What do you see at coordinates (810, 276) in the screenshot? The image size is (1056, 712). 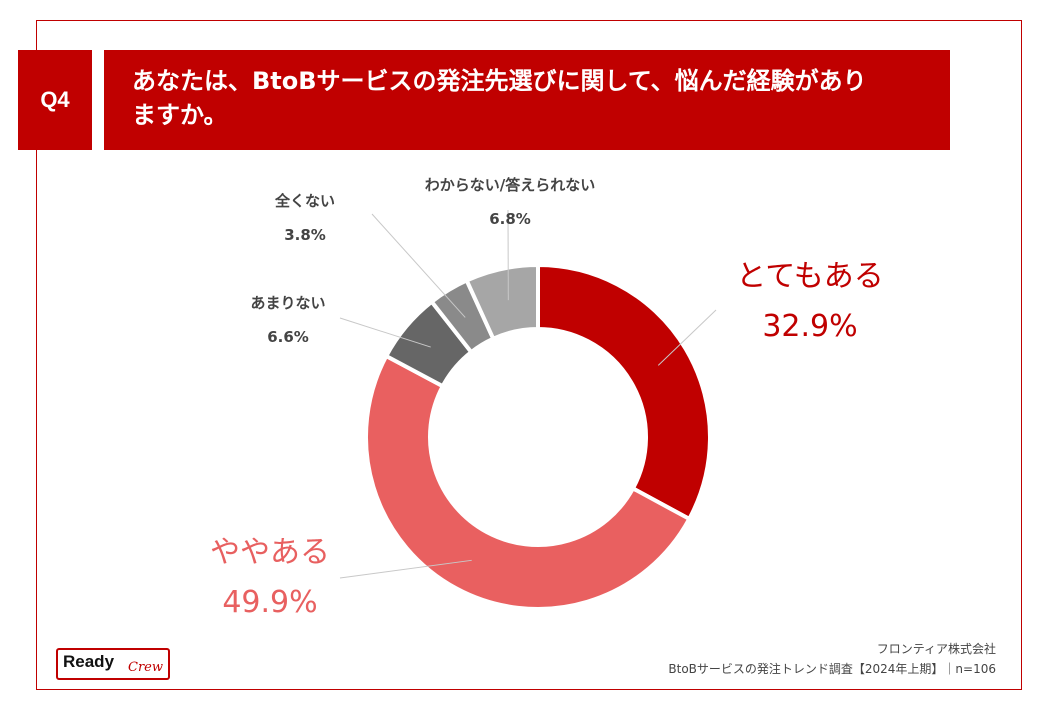 I see `category-label: とてもある` at bounding box center [810, 276].